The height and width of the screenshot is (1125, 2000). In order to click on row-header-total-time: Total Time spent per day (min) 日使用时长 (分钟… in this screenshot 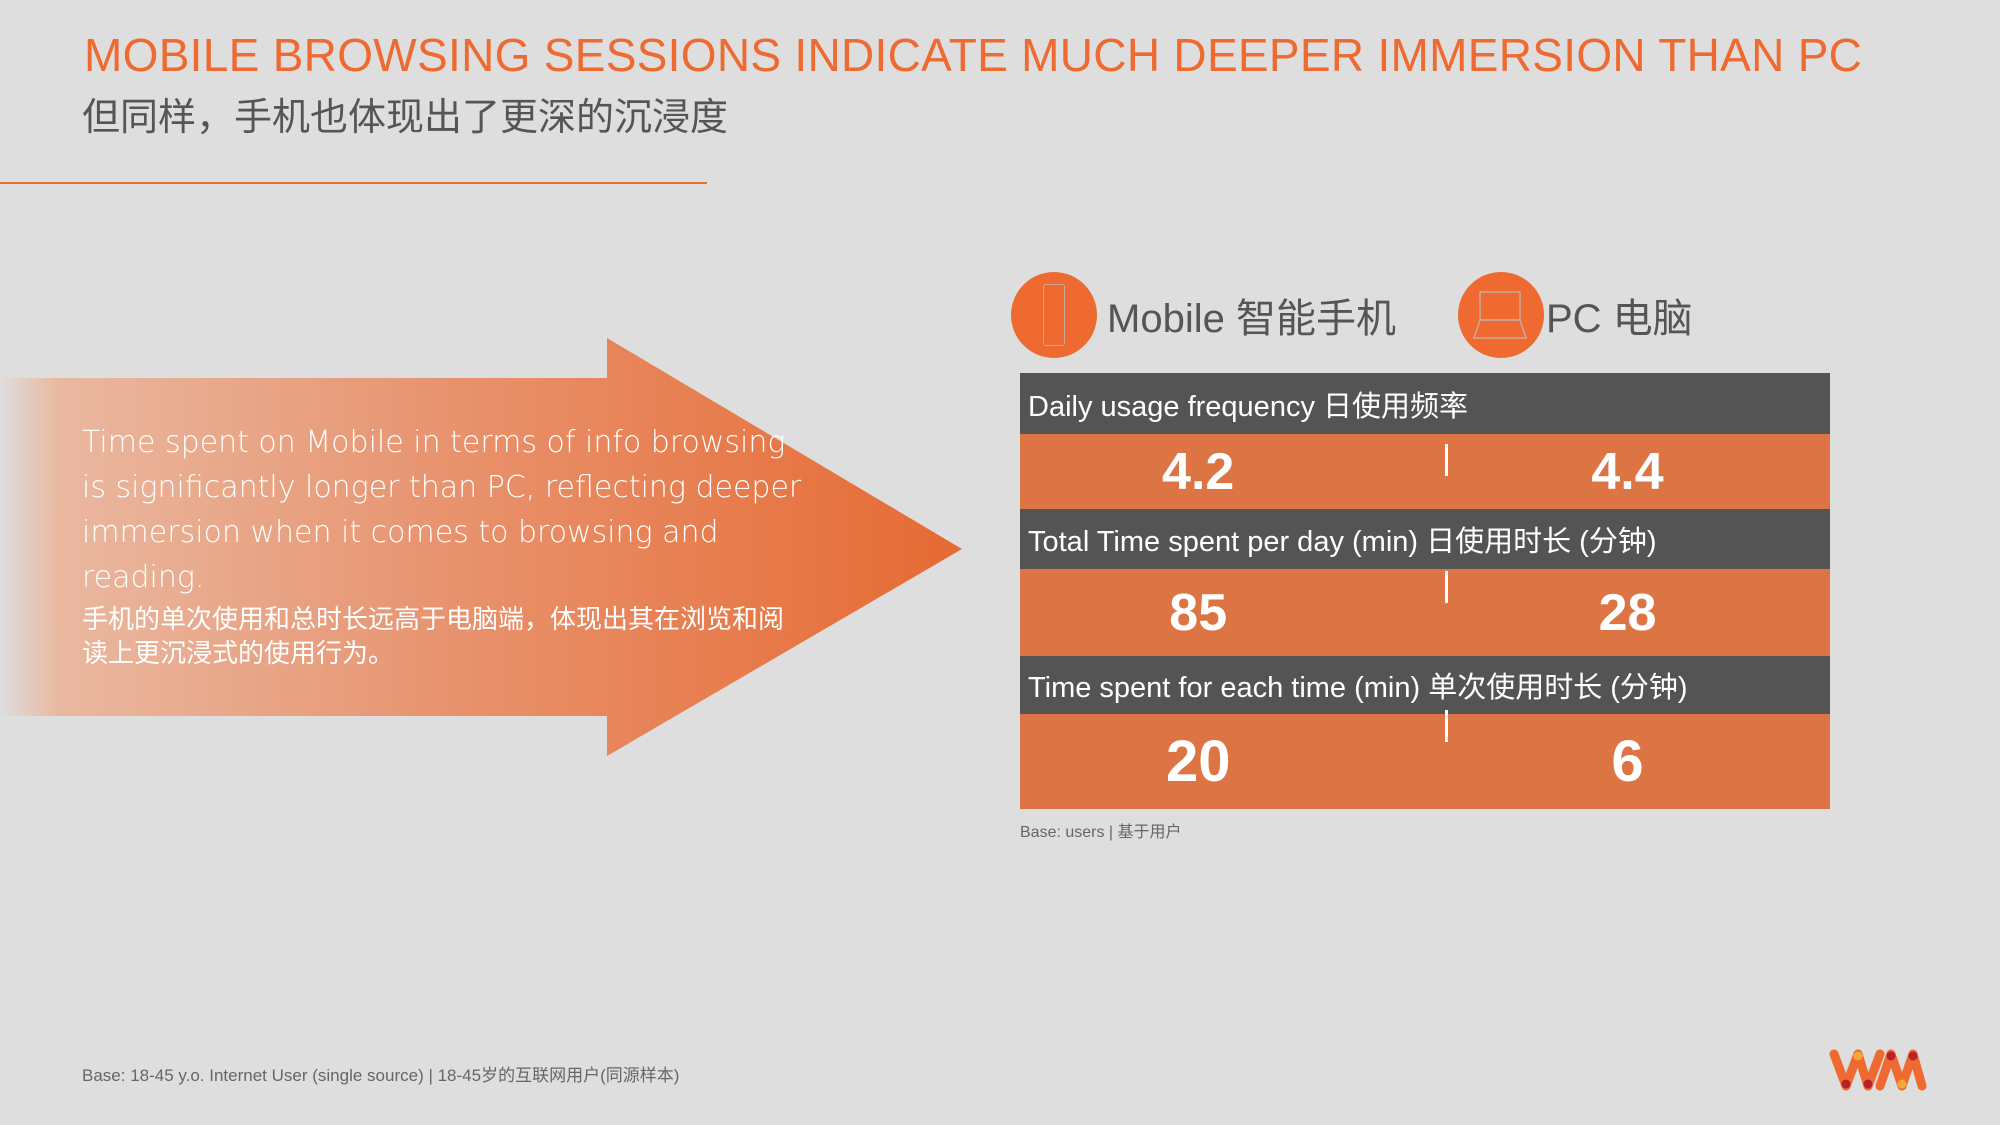, I will do `click(1425, 539)`.